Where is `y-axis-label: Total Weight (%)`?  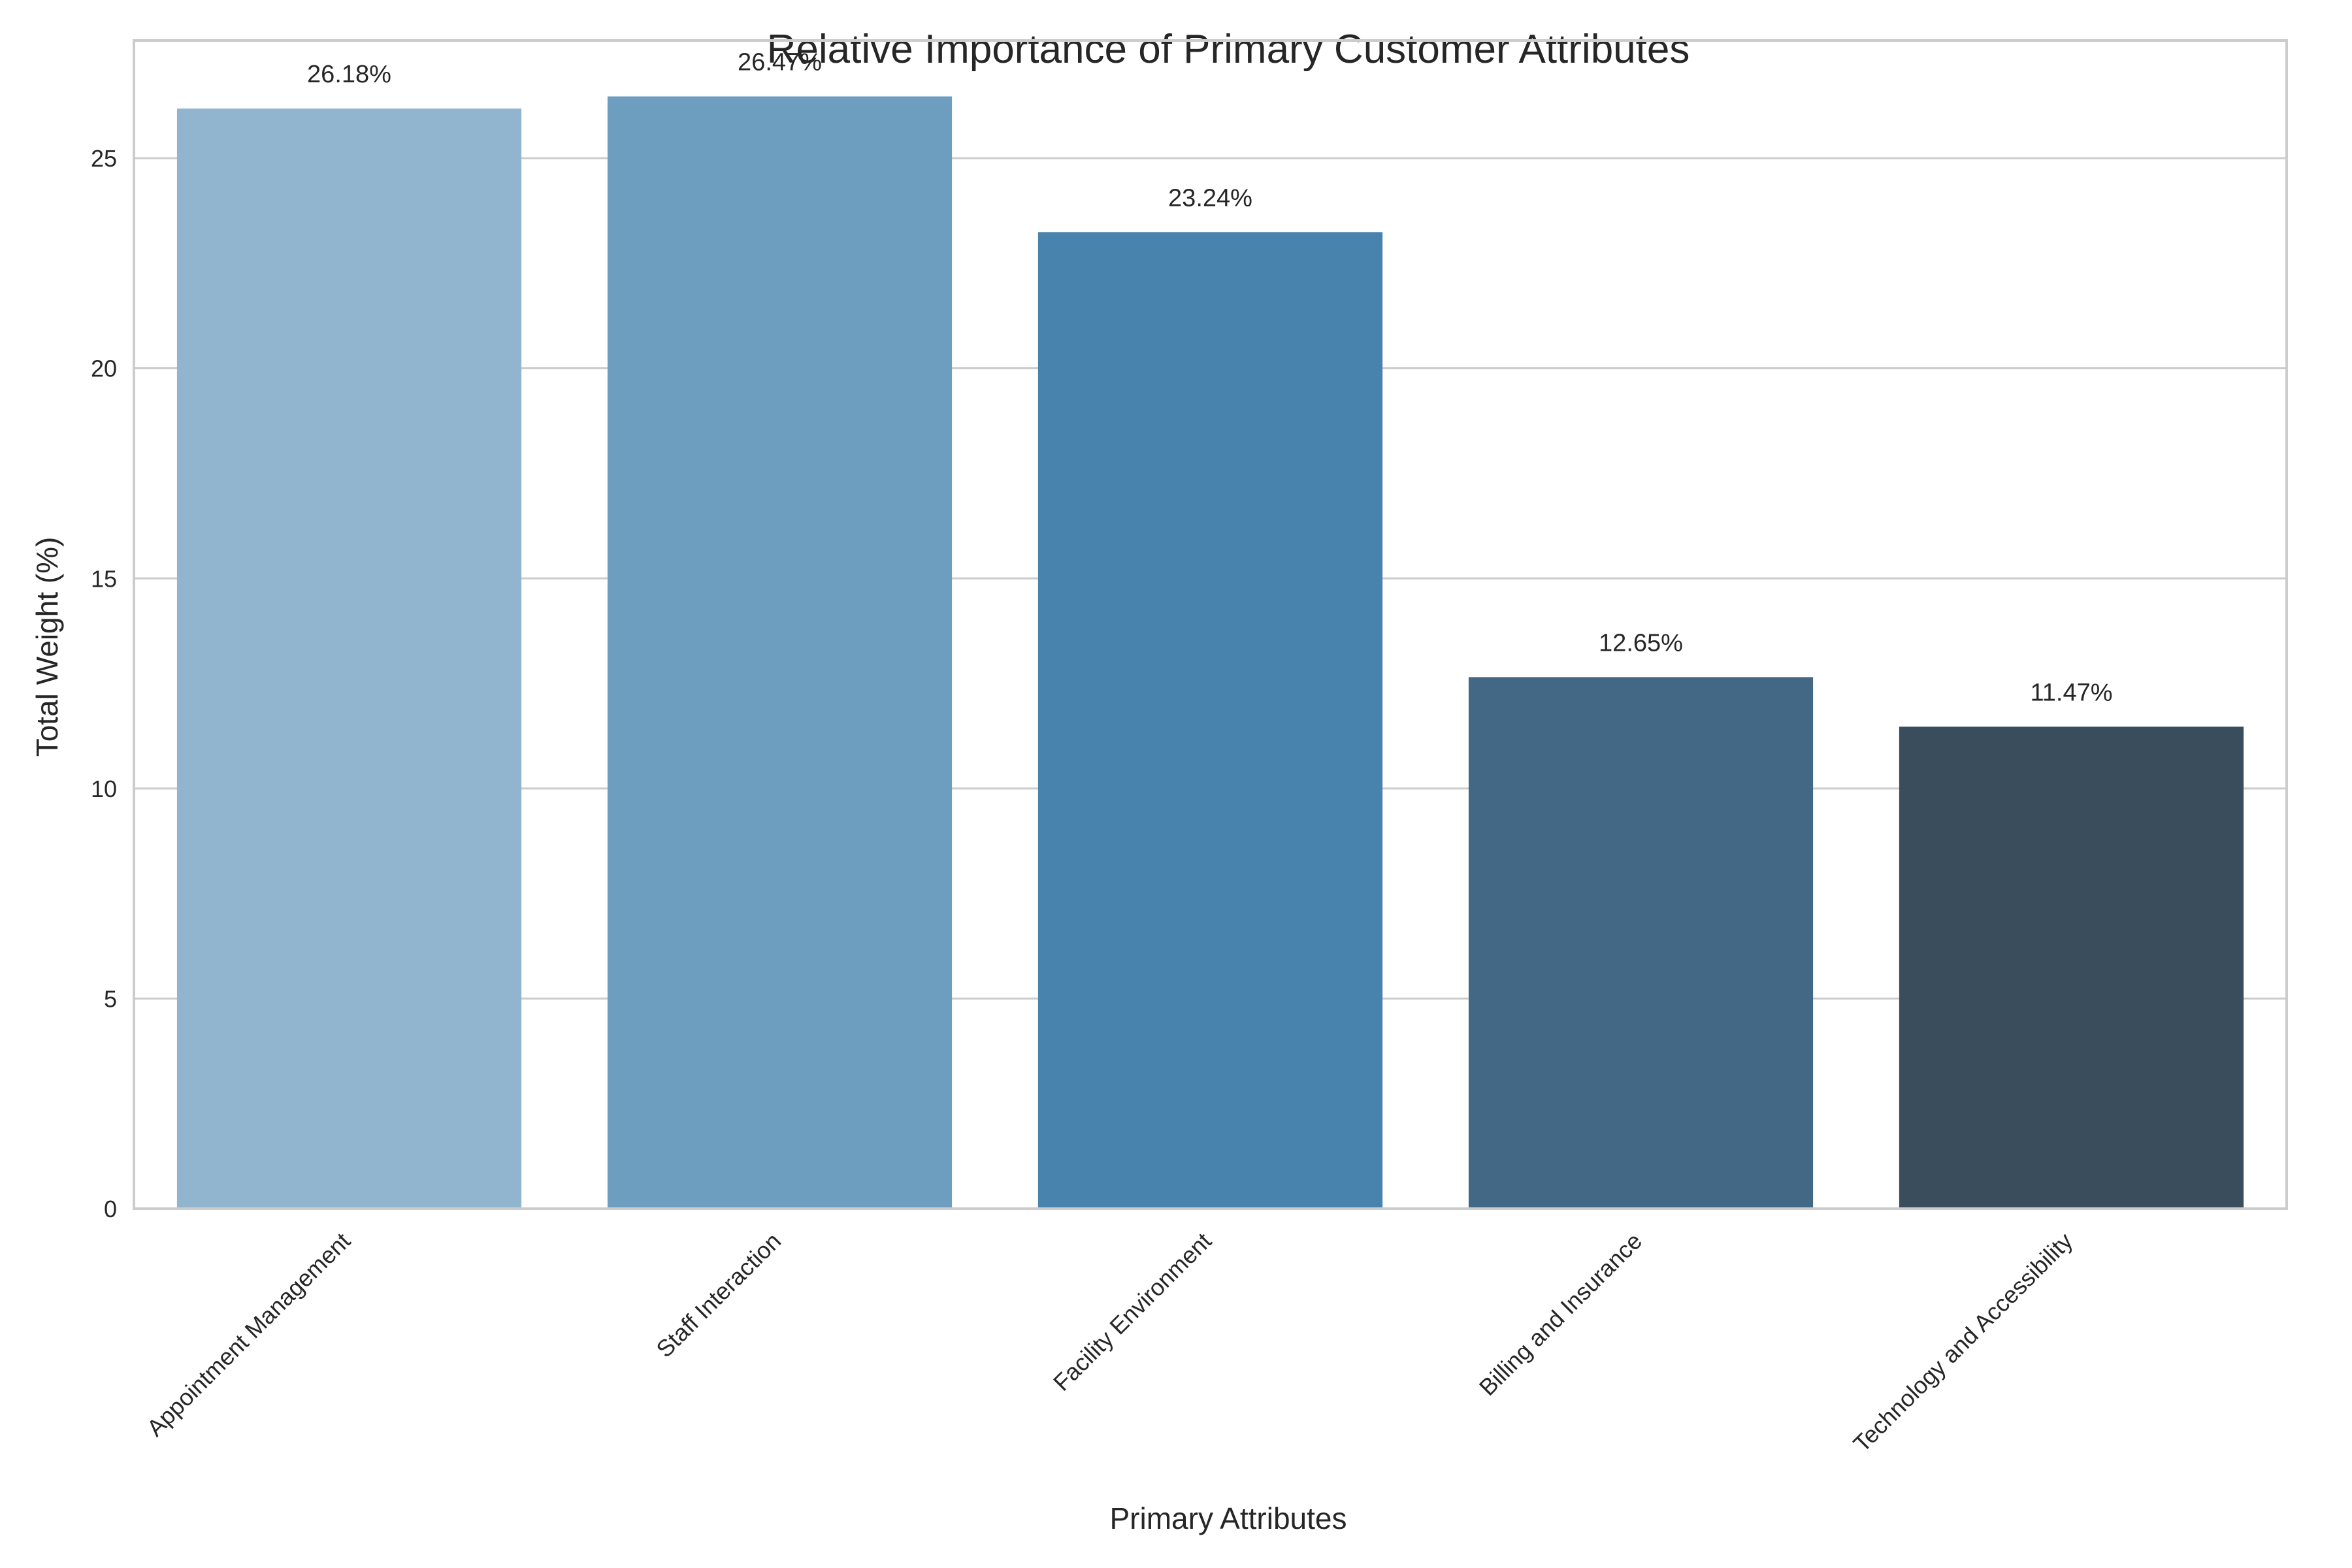
y-axis-label: Total Weight (%) is located at coordinates (47, 647).